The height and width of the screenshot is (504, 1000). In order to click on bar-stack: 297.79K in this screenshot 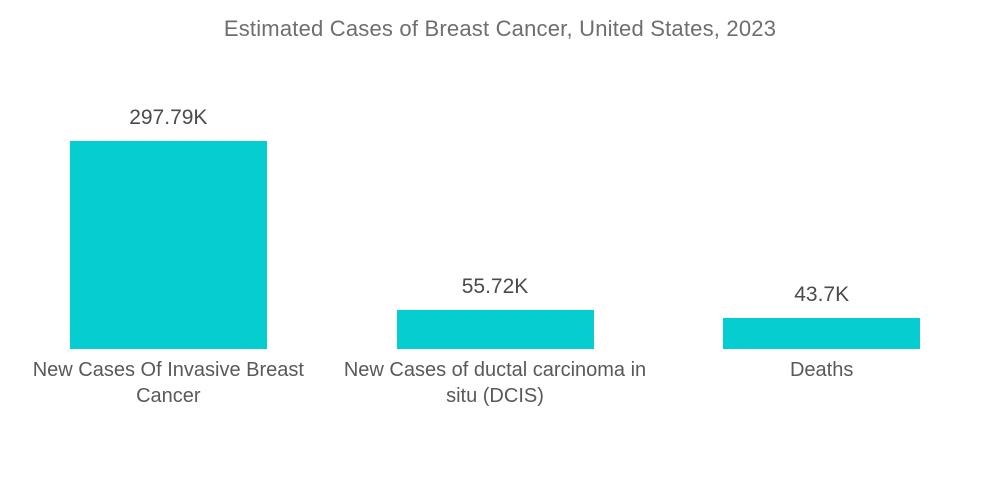, I will do `click(168, 174)`.